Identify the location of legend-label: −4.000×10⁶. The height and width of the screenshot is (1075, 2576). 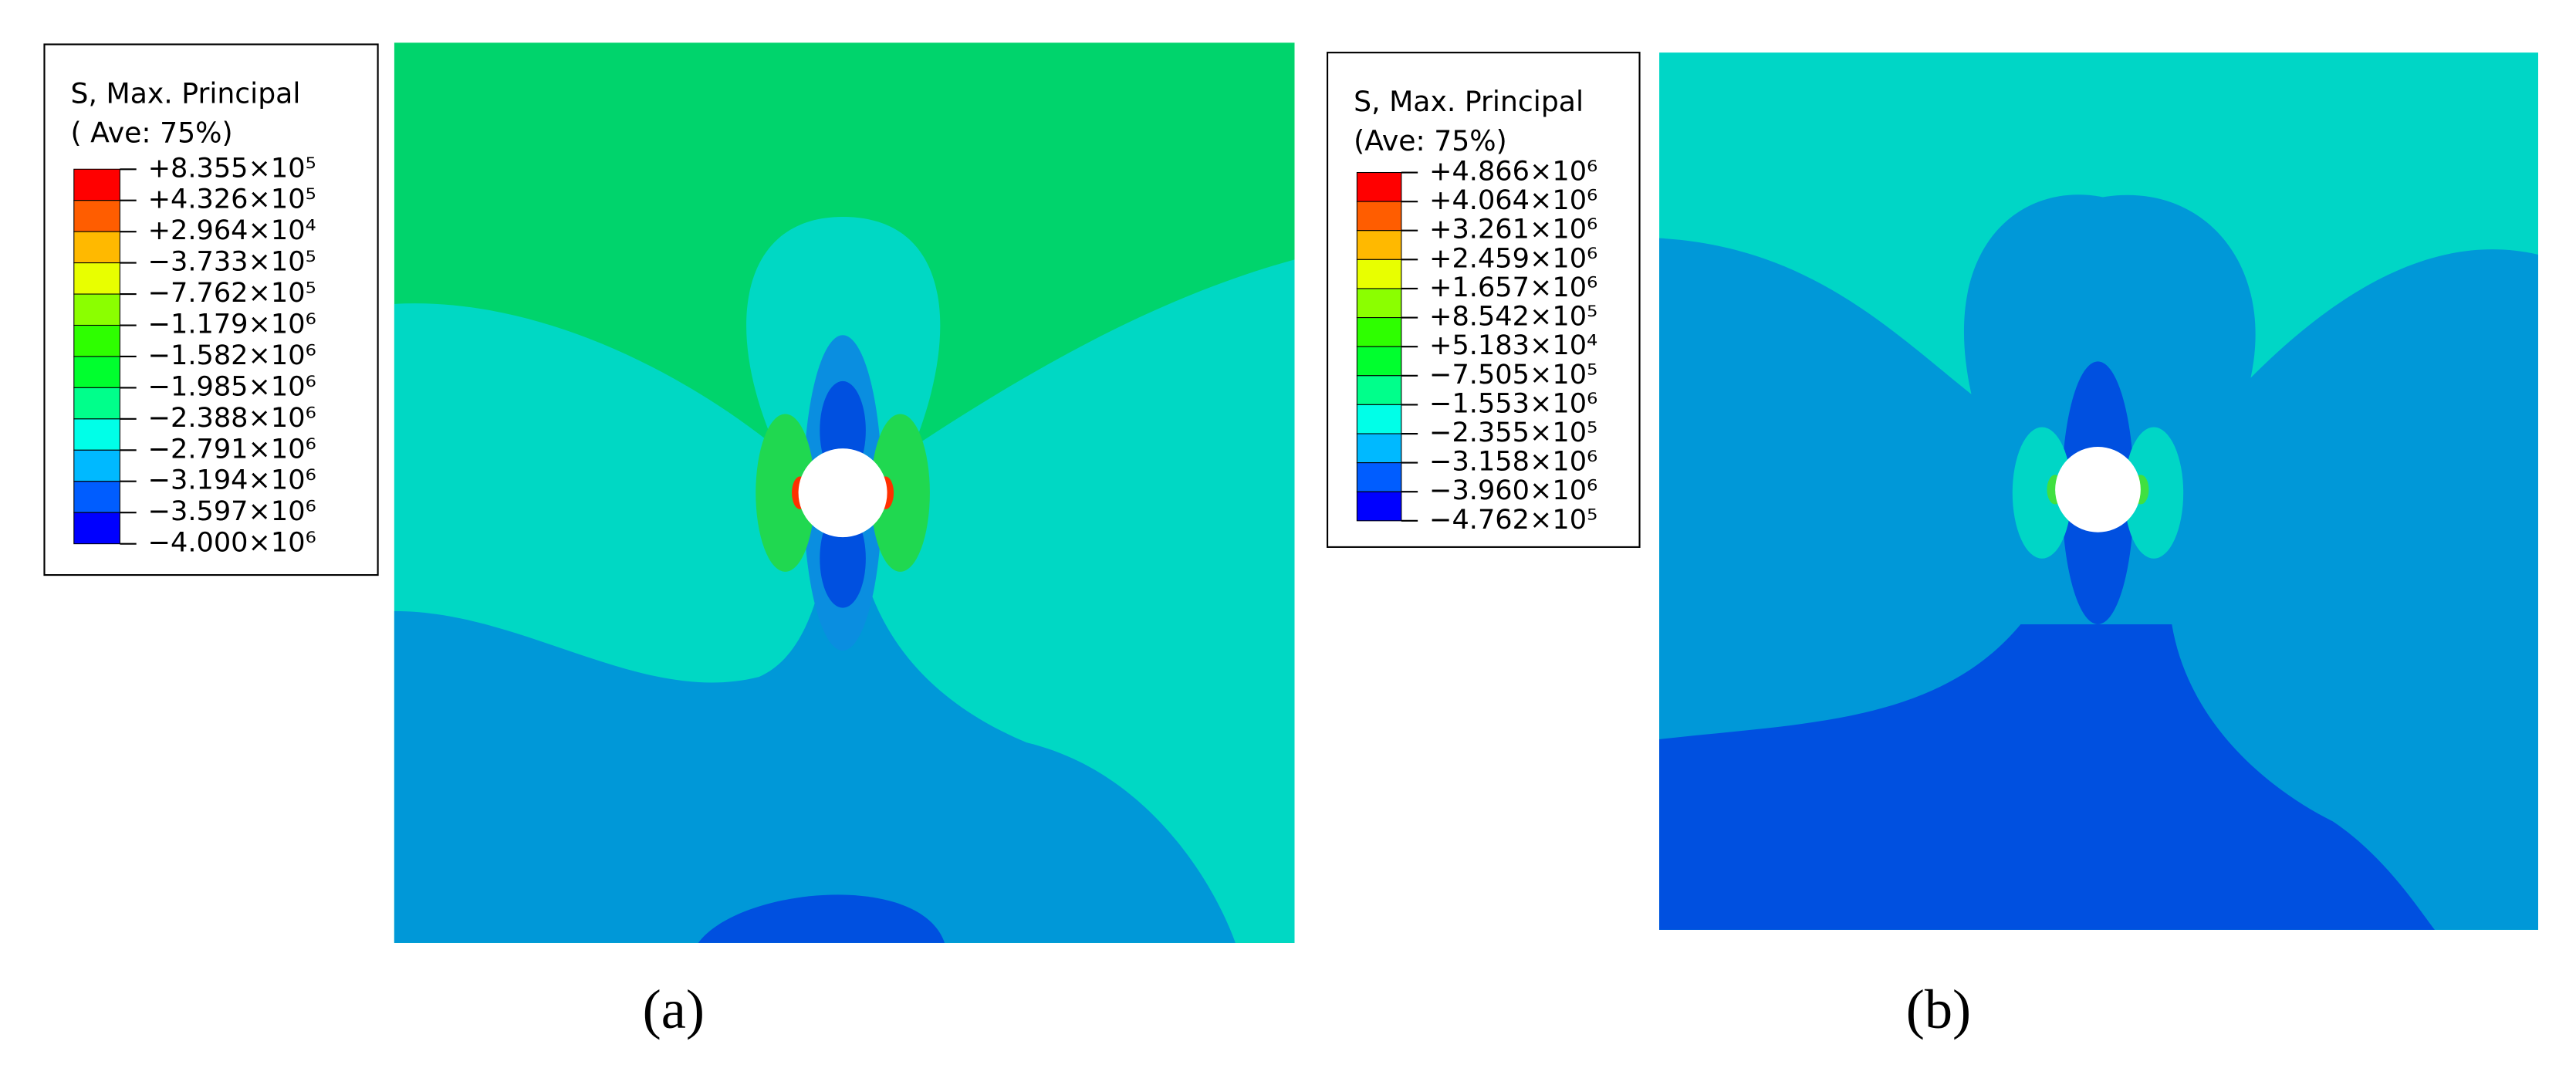
(232, 543).